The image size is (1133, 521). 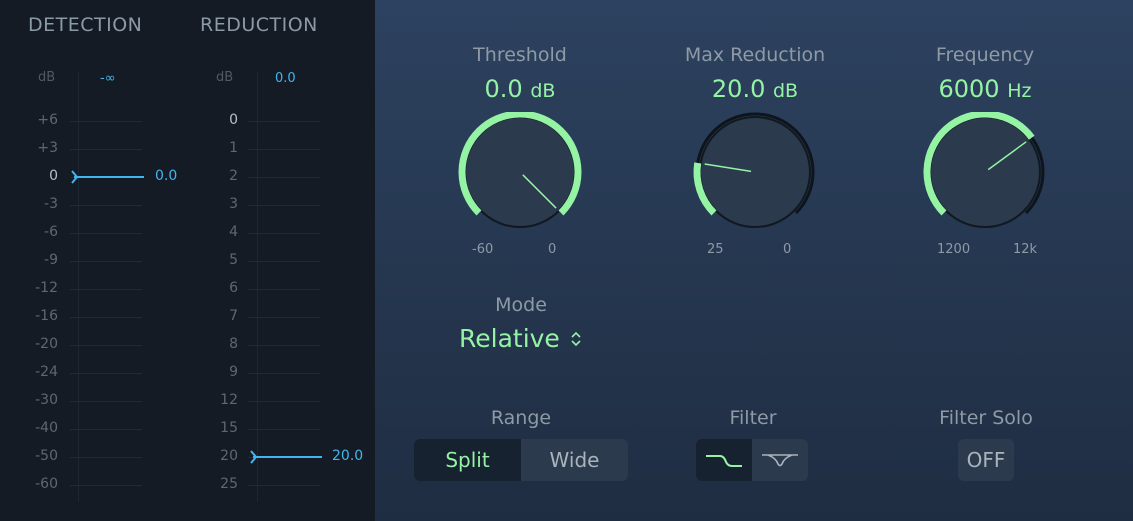 What do you see at coordinates (954, 249) in the screenshot?
I see `knob-min-label: 1200` at bounding box center [954, 249].